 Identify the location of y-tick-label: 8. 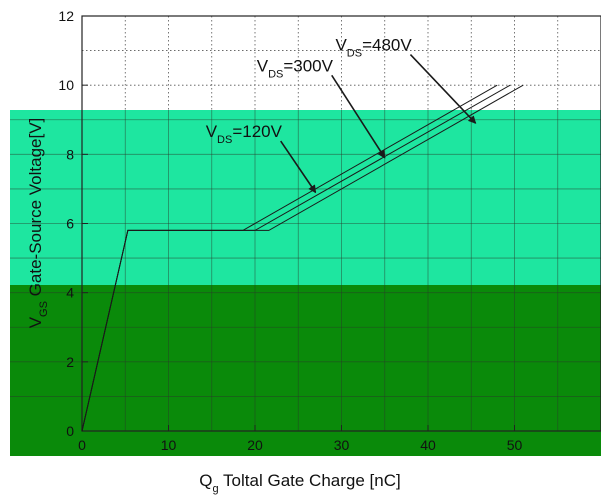
(70, 154).